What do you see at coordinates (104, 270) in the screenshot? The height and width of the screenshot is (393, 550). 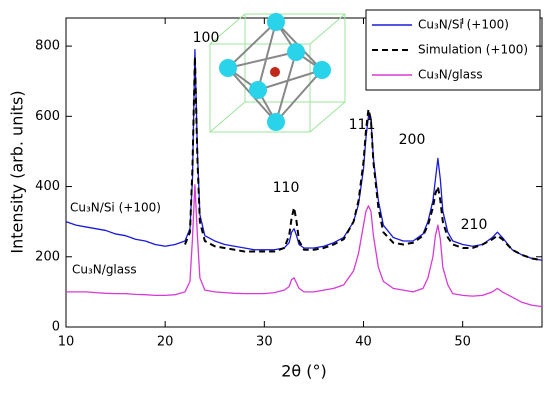 I see `annotation: Cu₃N/glass` at bounding box center [104, 270].